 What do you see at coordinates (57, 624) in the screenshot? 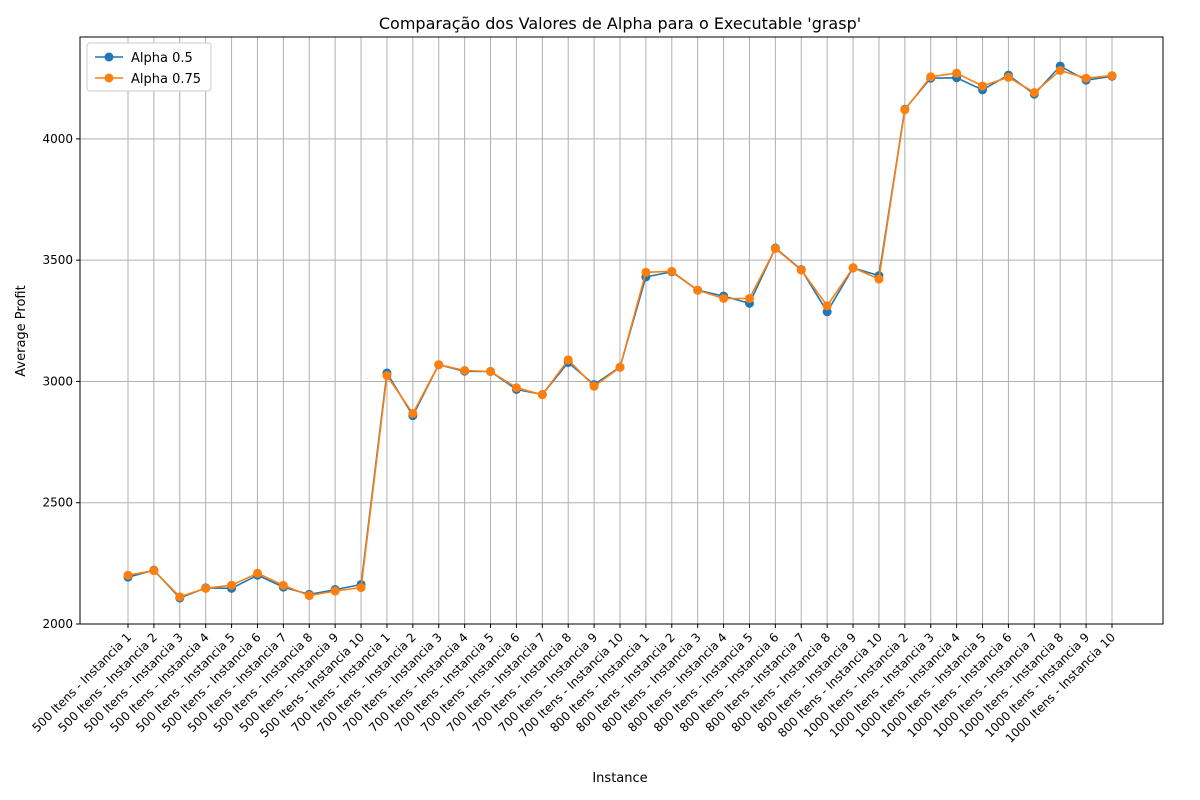
I see `y-tick-label: 2000` at bounding box center [57, 624].